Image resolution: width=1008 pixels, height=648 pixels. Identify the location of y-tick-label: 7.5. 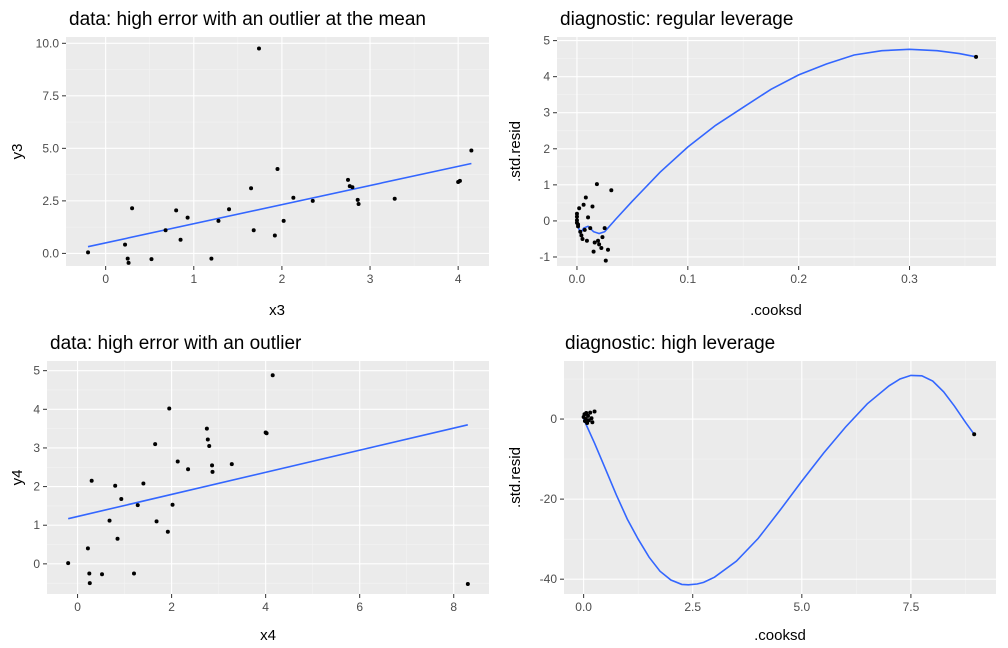
(50, 96).